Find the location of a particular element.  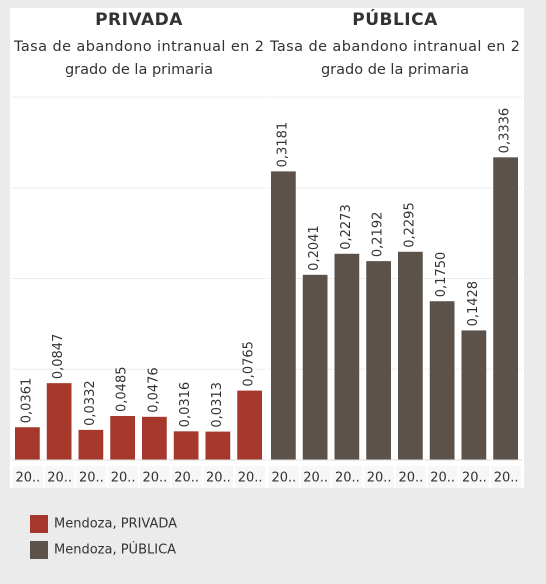

value-label: 0,1428 is located at coordinates (473, 304).